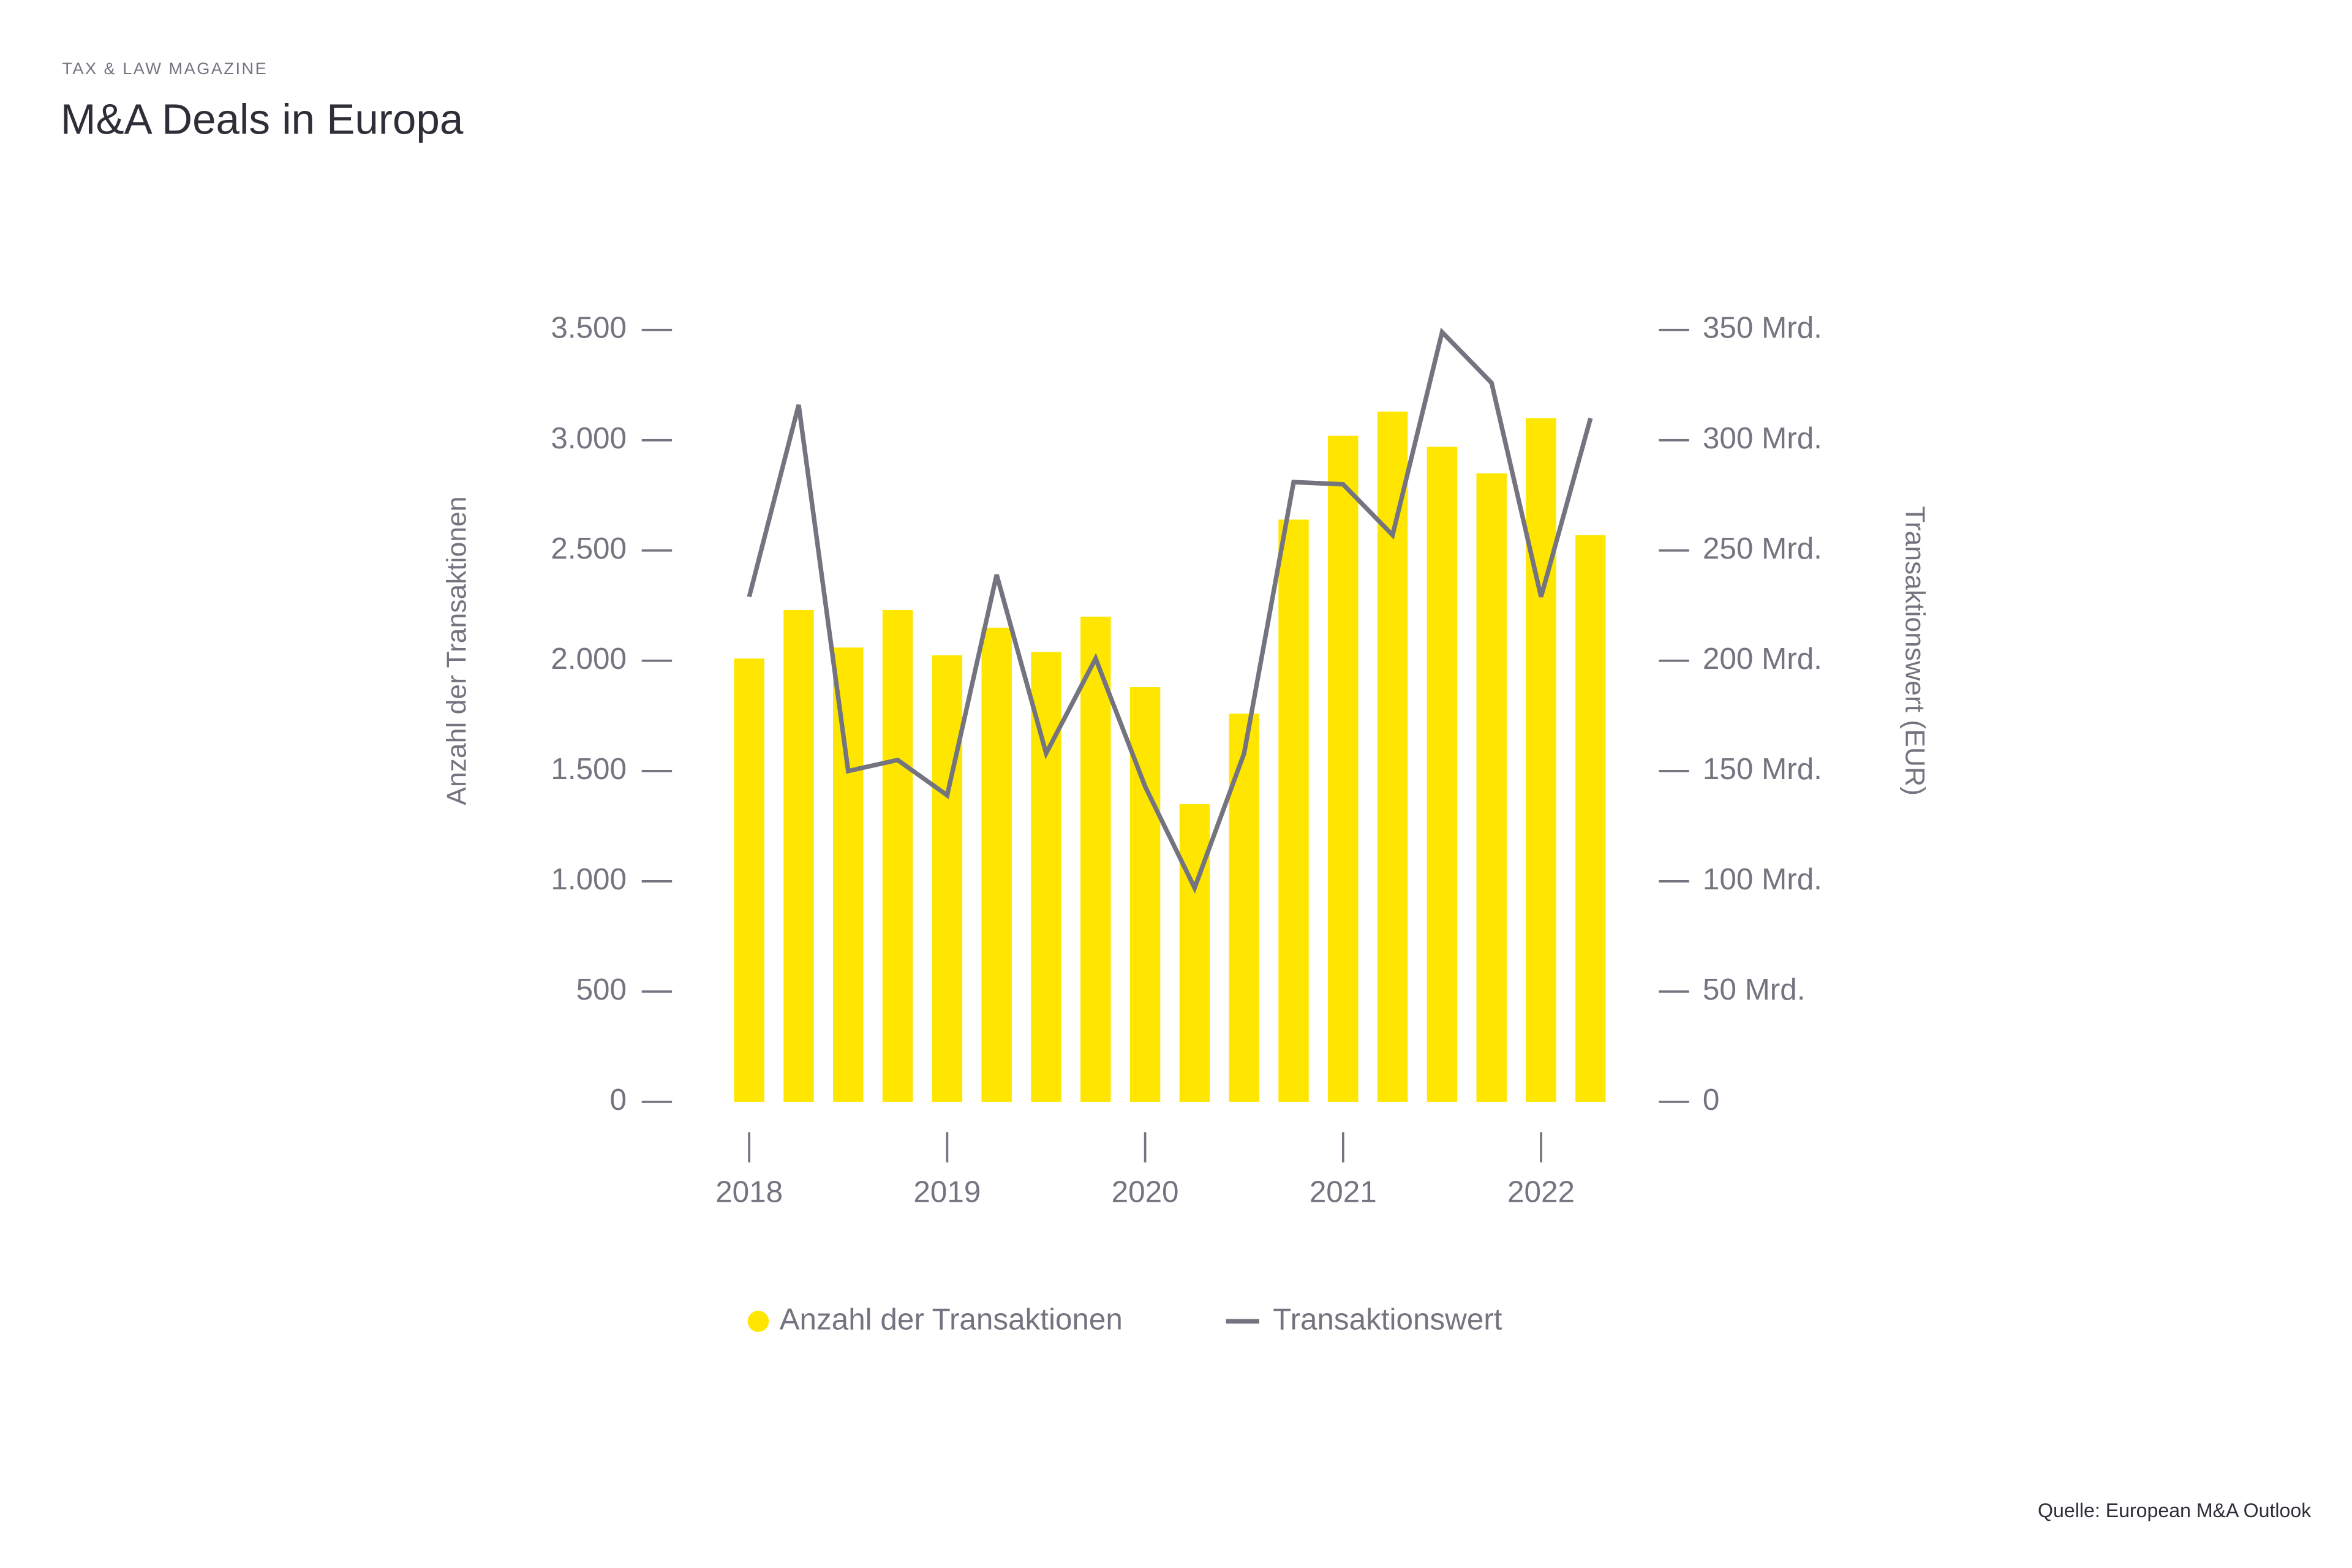 This screenshot has height=1568, width=2352. I want to click on y2-tick-label: 300 Mrd., so click(1763, 438).